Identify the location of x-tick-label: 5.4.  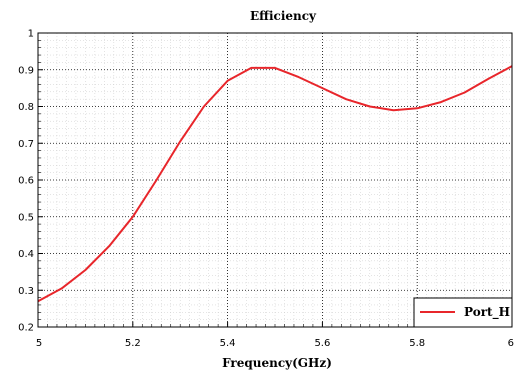
(228, 343).